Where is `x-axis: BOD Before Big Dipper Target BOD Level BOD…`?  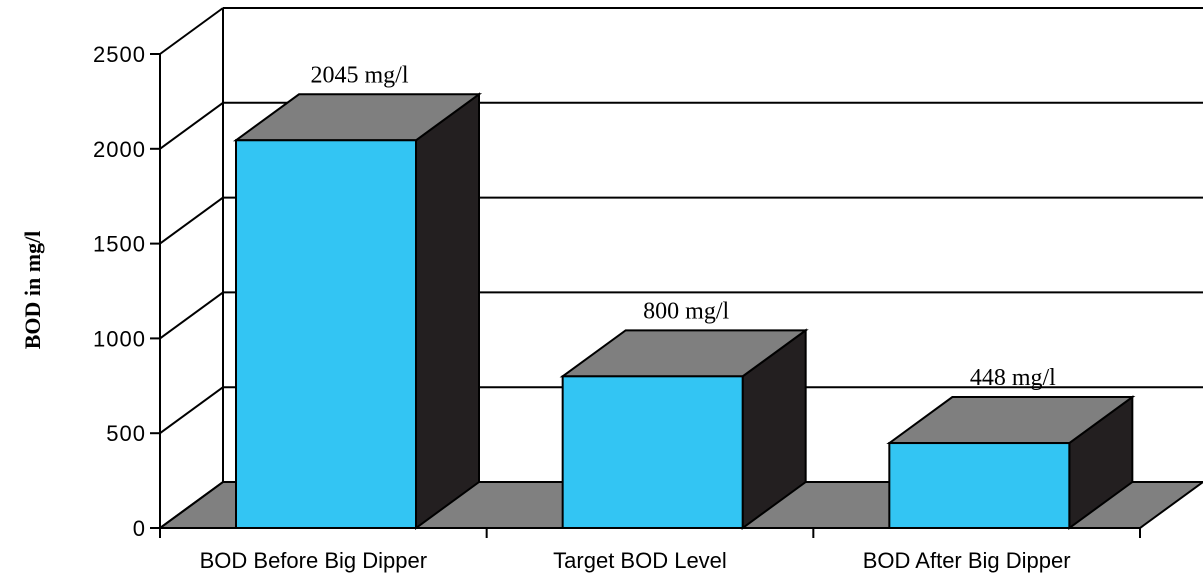 x-axis: BOD Before Big Dipper Target BOD Level BOD… is located at coordinates (650, 550).